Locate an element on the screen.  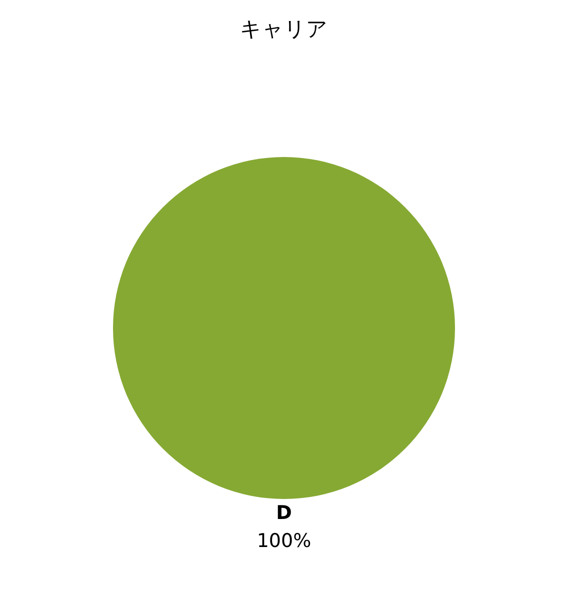
slice-label: D is located at coordinates (284, 513).